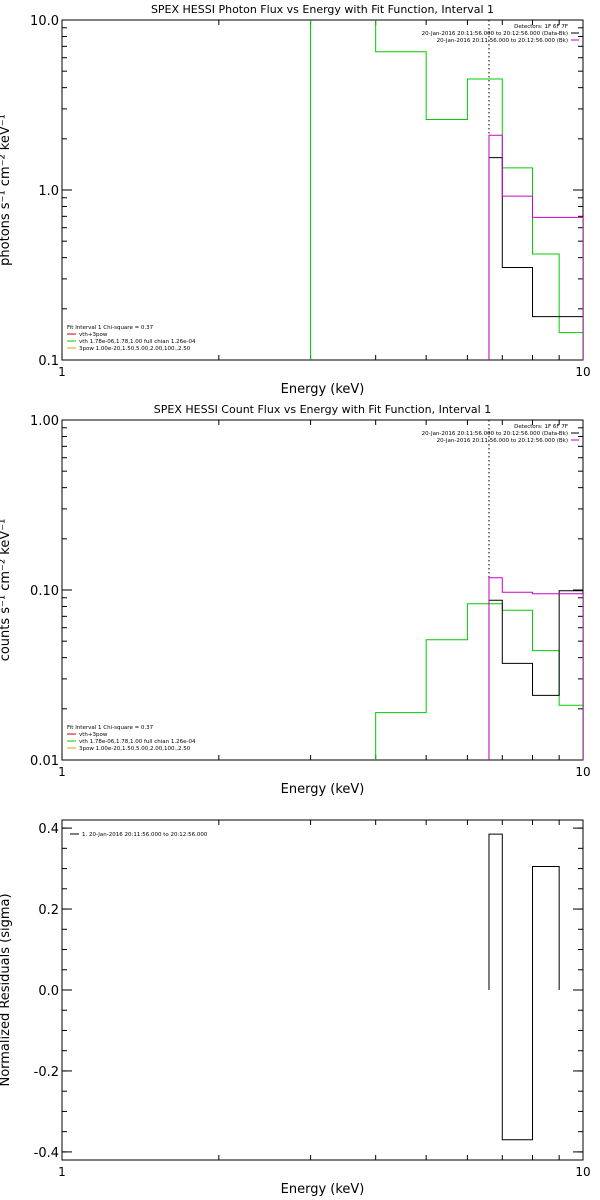  What do you see at coordinates (6, 989) in the screenshot?
I see `y-axis-label: Normalized Residuals (sigma)` at bounding box center [6, 989].